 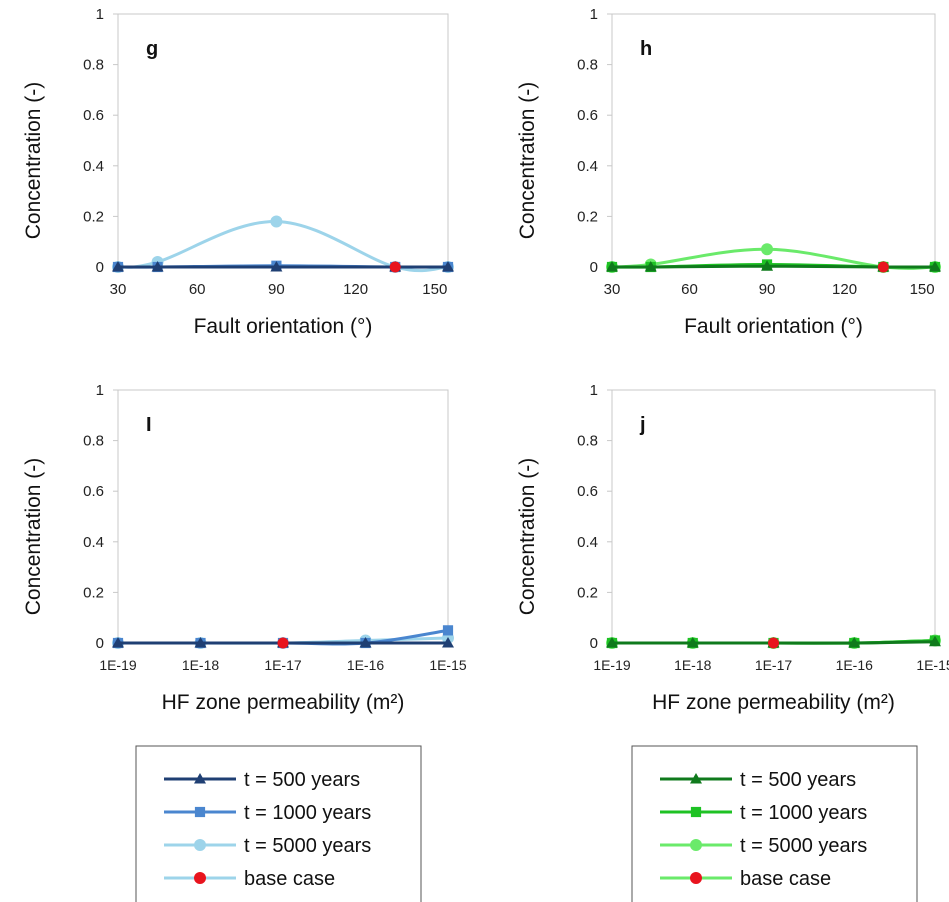 I want to click on legend-entry: t = 1000 years, so click(x=763, y=813).